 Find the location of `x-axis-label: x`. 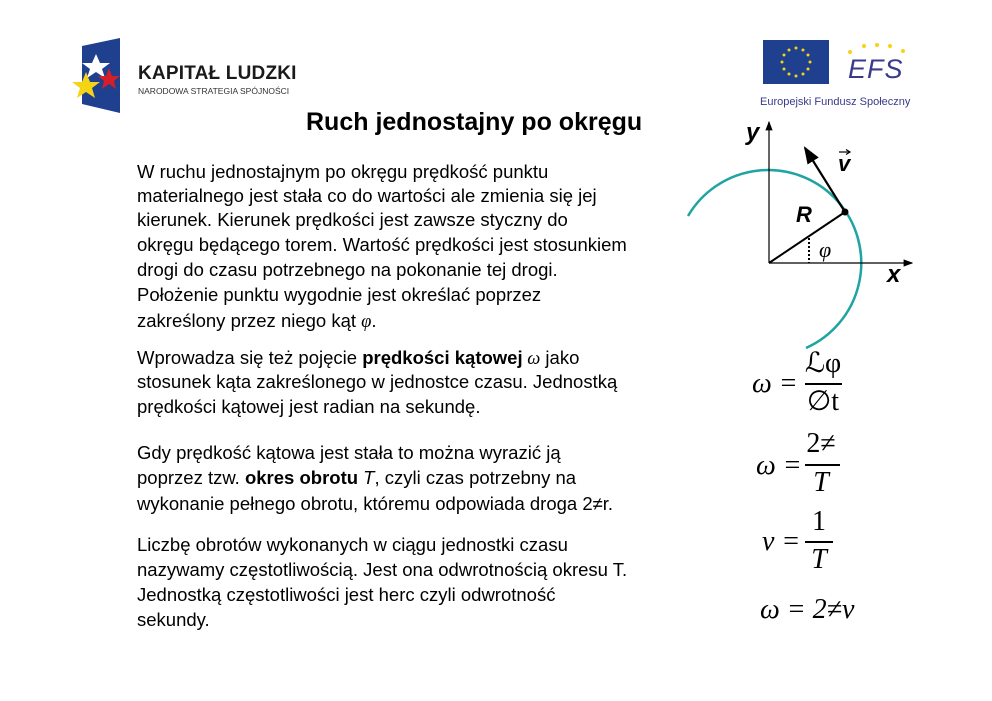

x-axis-label: x is located at coordinates (894, 274).